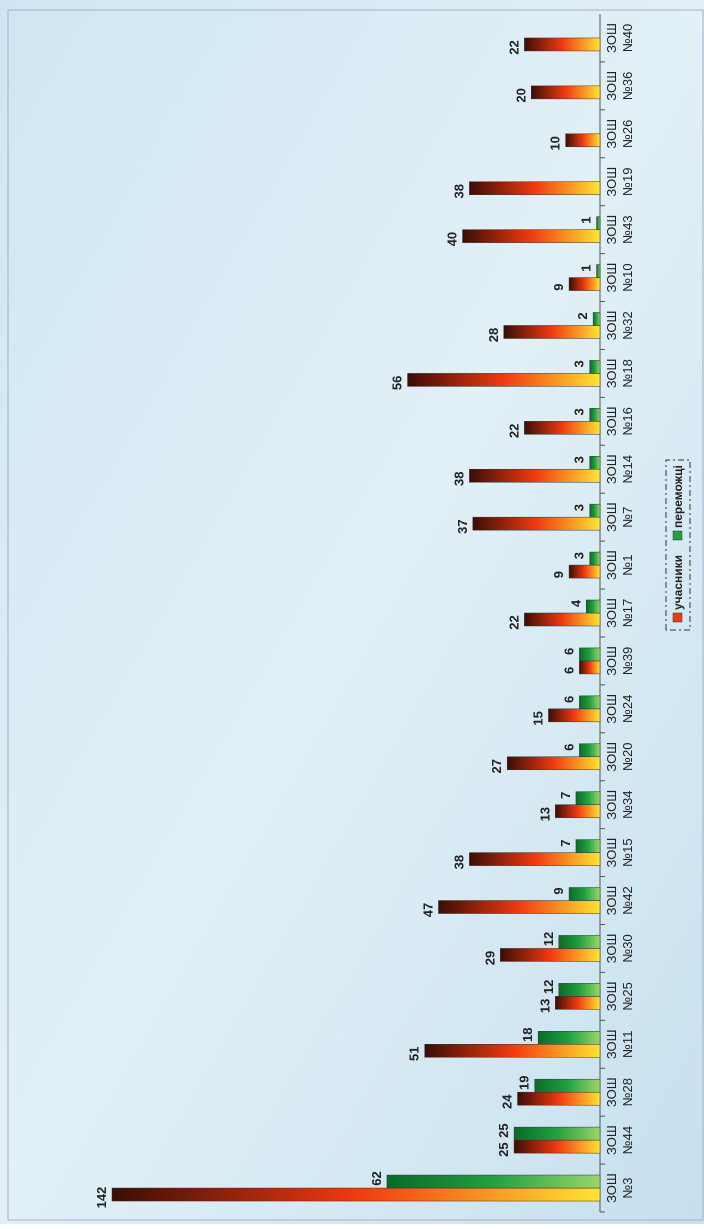  I want to click on value-label: 37, so click(462, 526).